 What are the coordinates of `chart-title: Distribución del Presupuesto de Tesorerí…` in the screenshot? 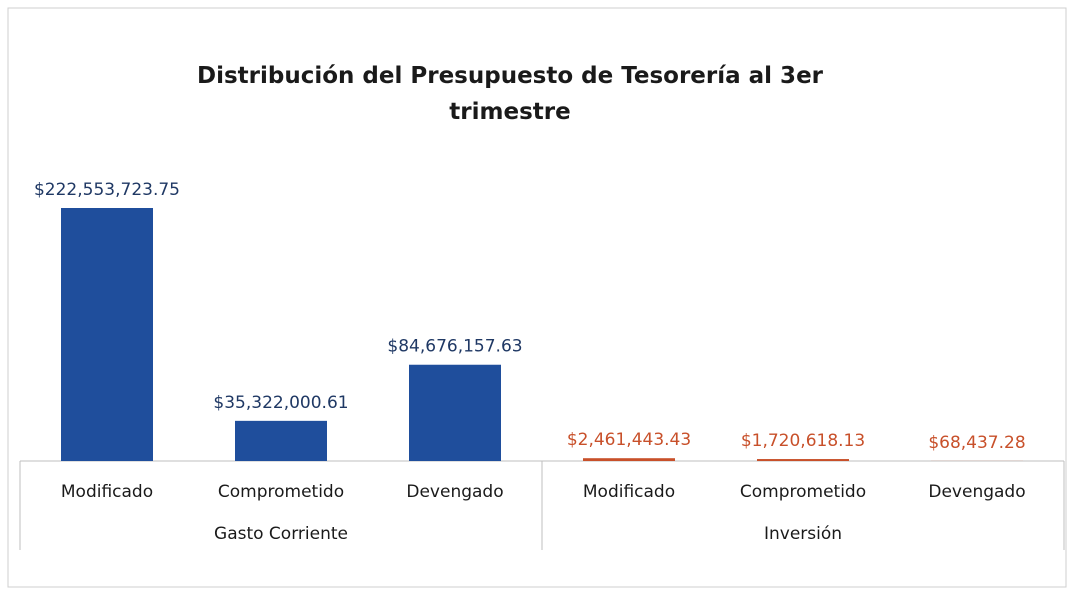 It's located at (510, 94).